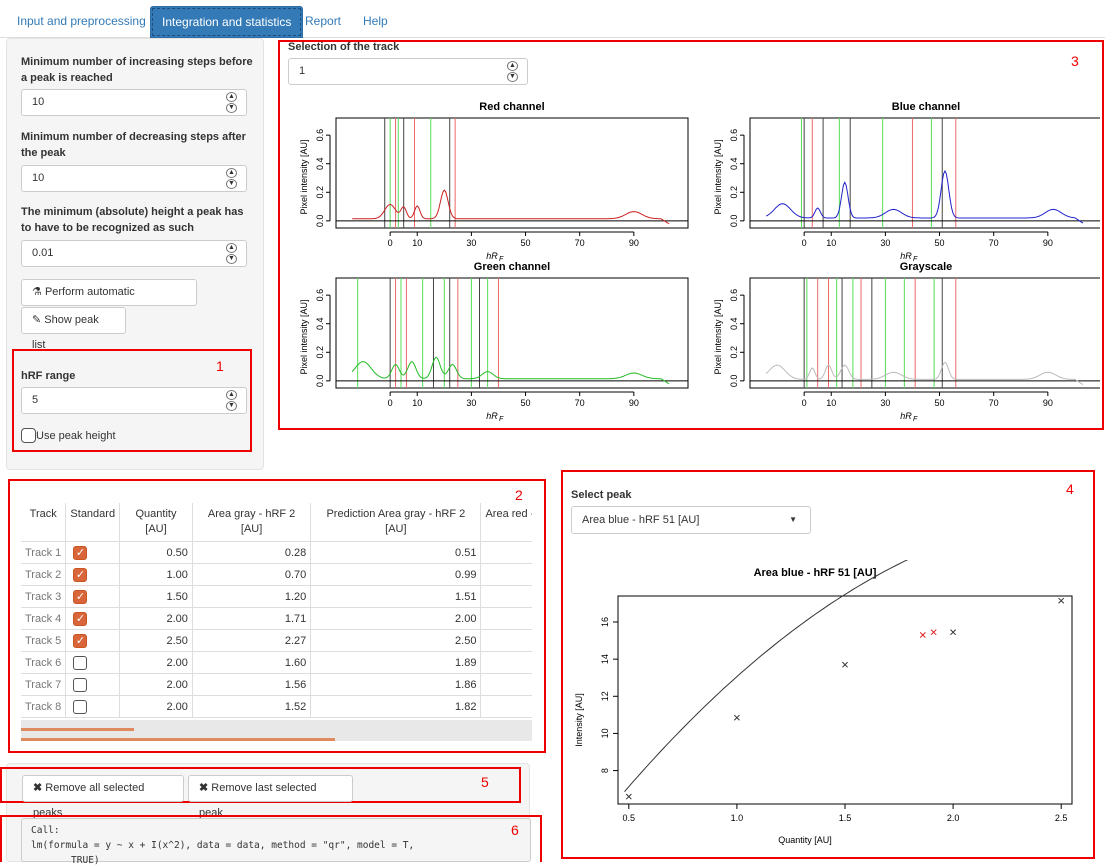 This screenshot has width=1105, height=868. What do you see at coordinates (134, 178) in the screenshot?
I see `min-decreasing-input: 10 ▲ ▼` at bounding box center [134, 178].